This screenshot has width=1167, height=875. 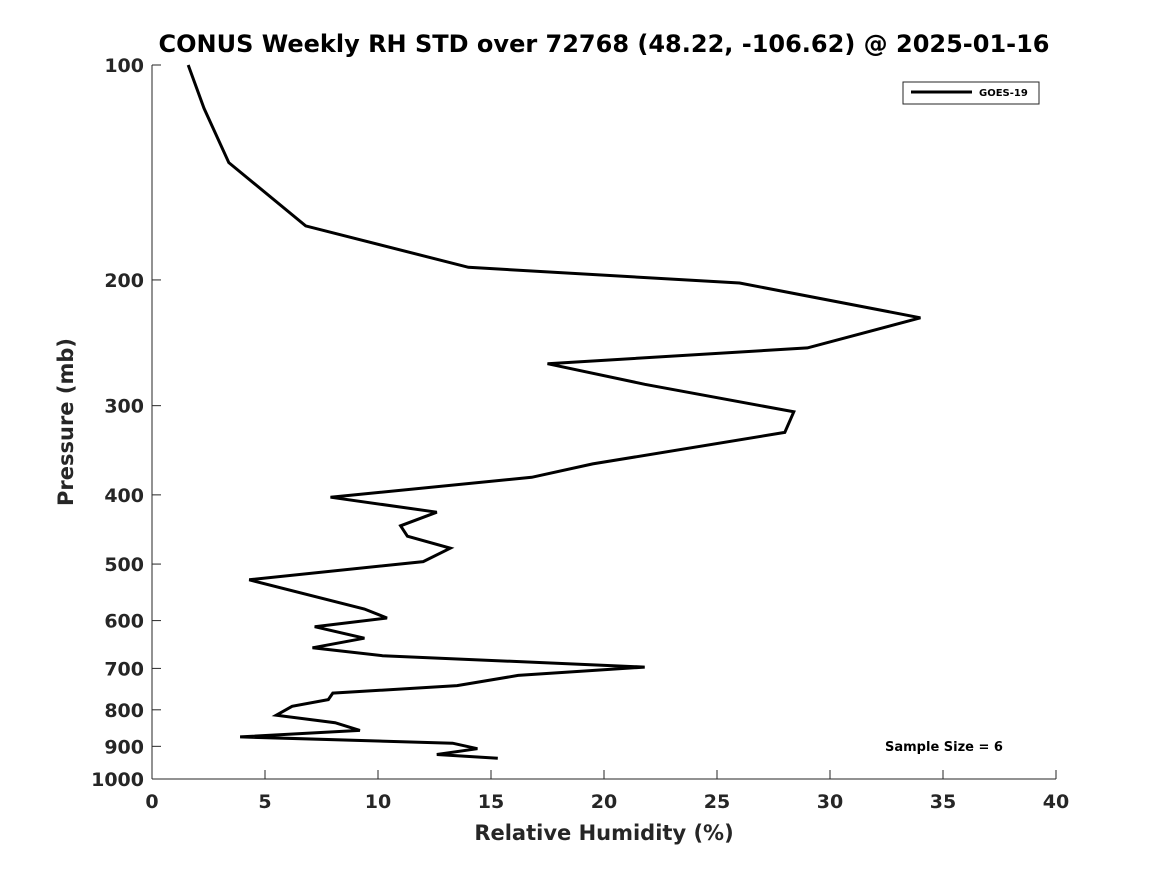 What do you see at coordinates (117, 780) in the screenshot?
I see `y-tick-label: 1000` at bounding box center [117, 780].